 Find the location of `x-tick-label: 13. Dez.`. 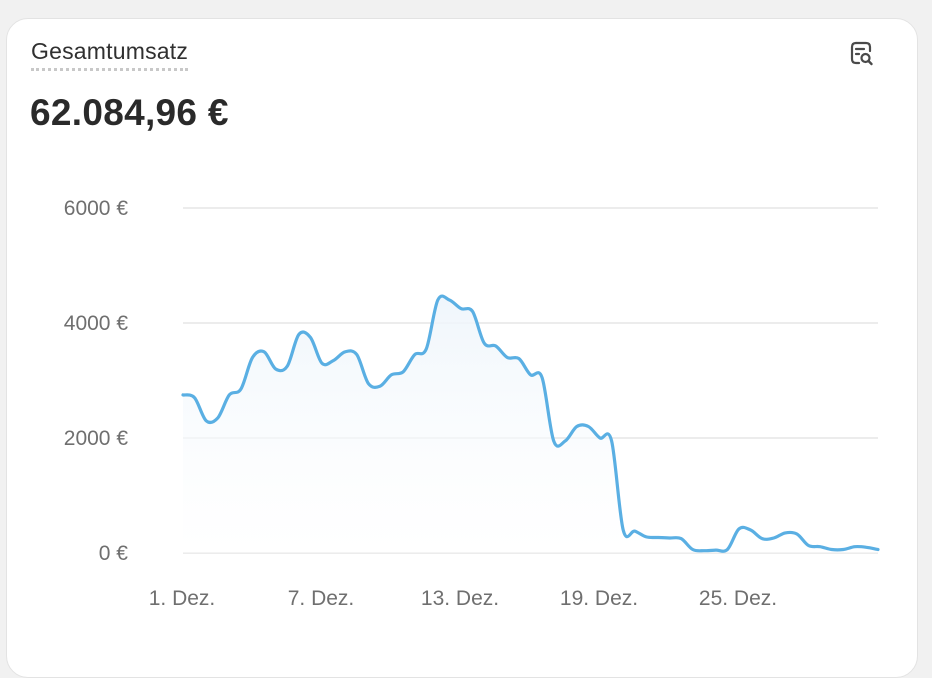

x-tick-label: 13. Dez. is located at coordinates (460, 598).